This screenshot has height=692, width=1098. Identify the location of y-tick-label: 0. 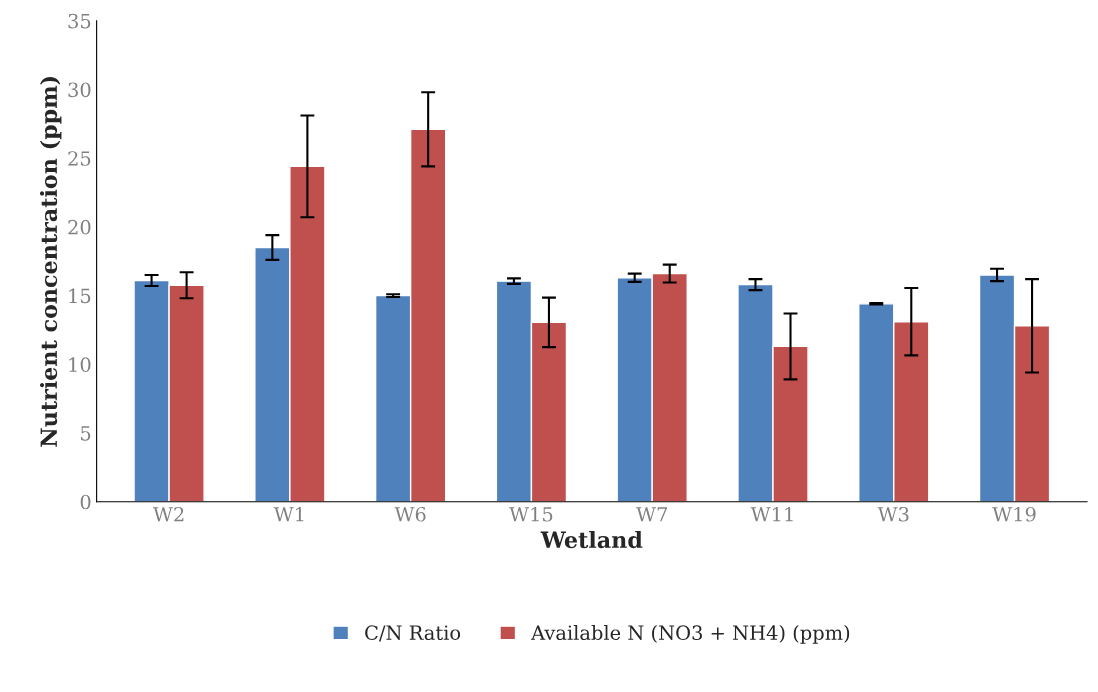
(85, 502).